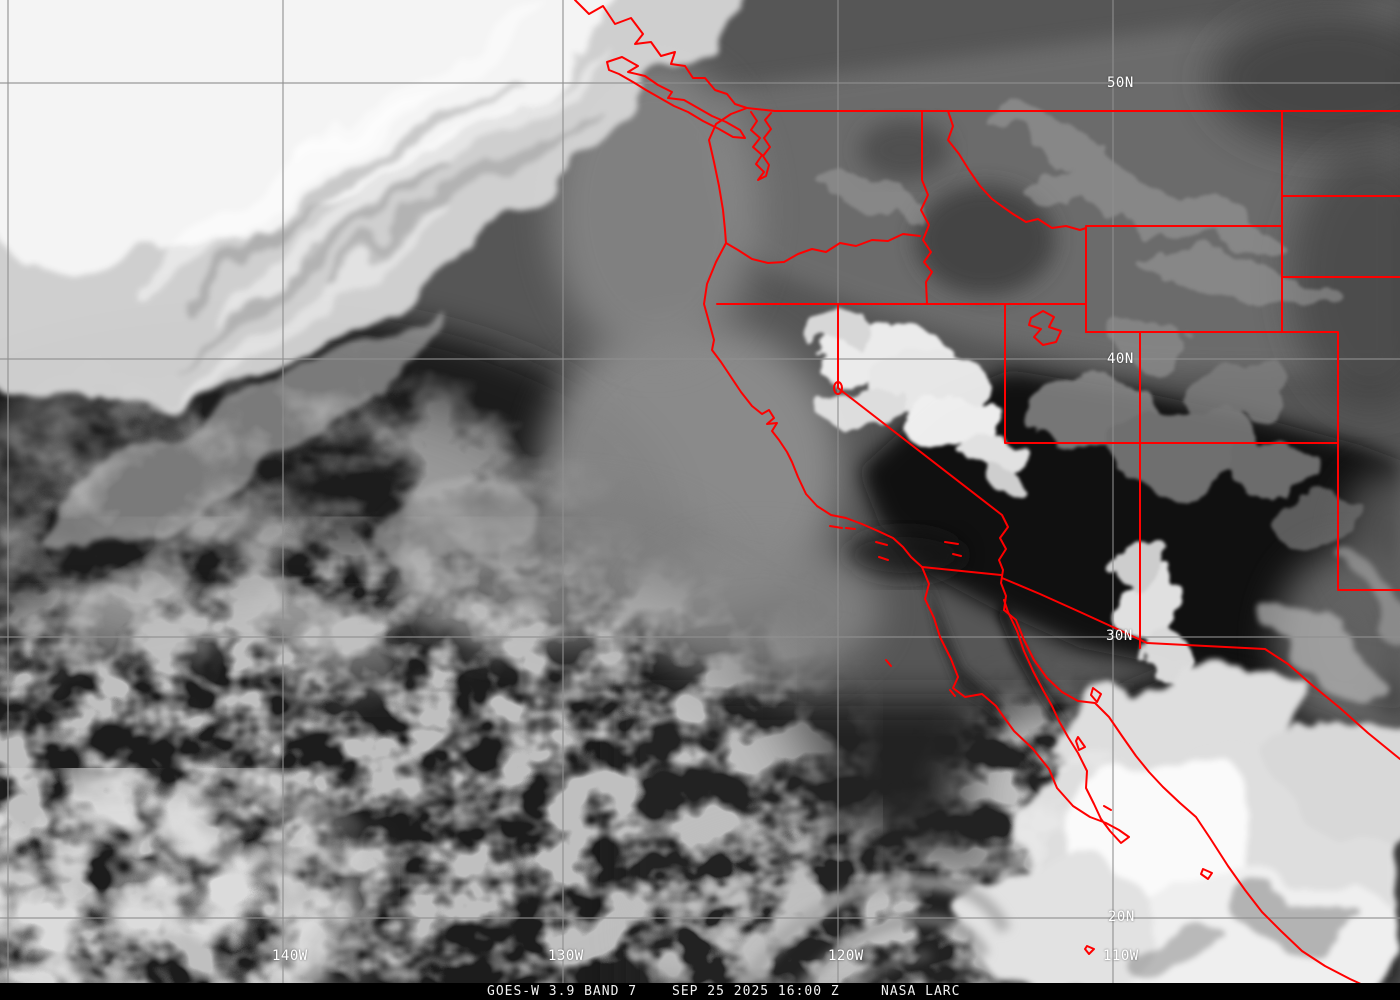 Image resolution: width=1400 pixels, height=1000 pixels. Describe the element at coordinates (921, 991) in the screenshot. I see `caption-credit: NASA LARC` at that location.